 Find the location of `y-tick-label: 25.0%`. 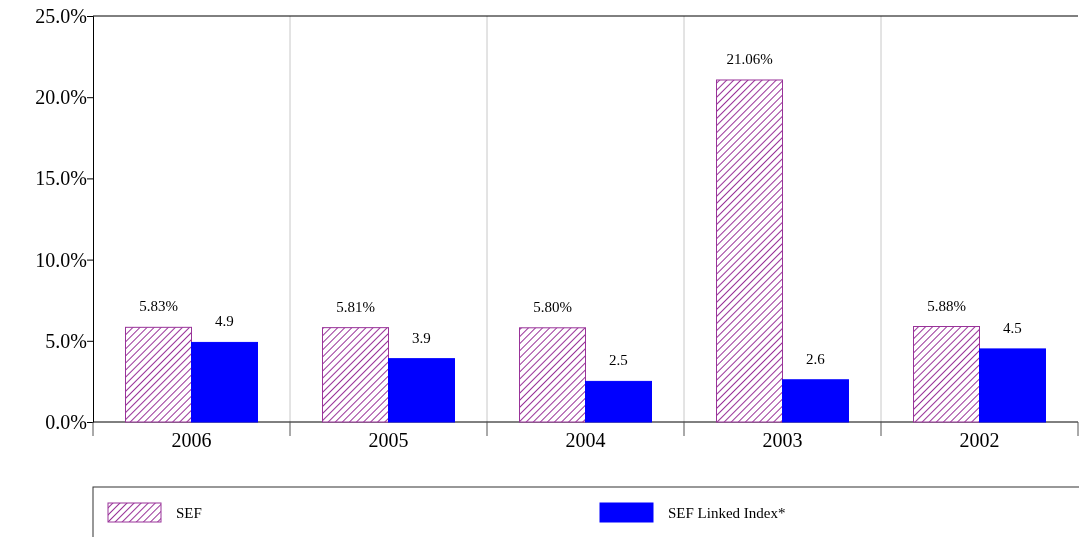

y-tick-label: 25.0% is located at coordinates (61, 15).